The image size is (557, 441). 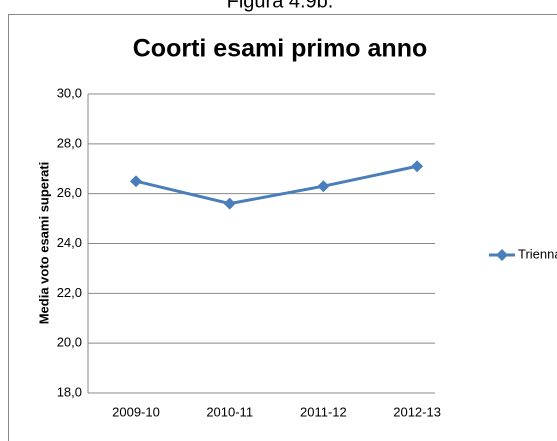 What do you see at coordinates (229, 411) in the screenshot?
I see `x-tick-label: 2010-11` at bounding box center [229, 411].